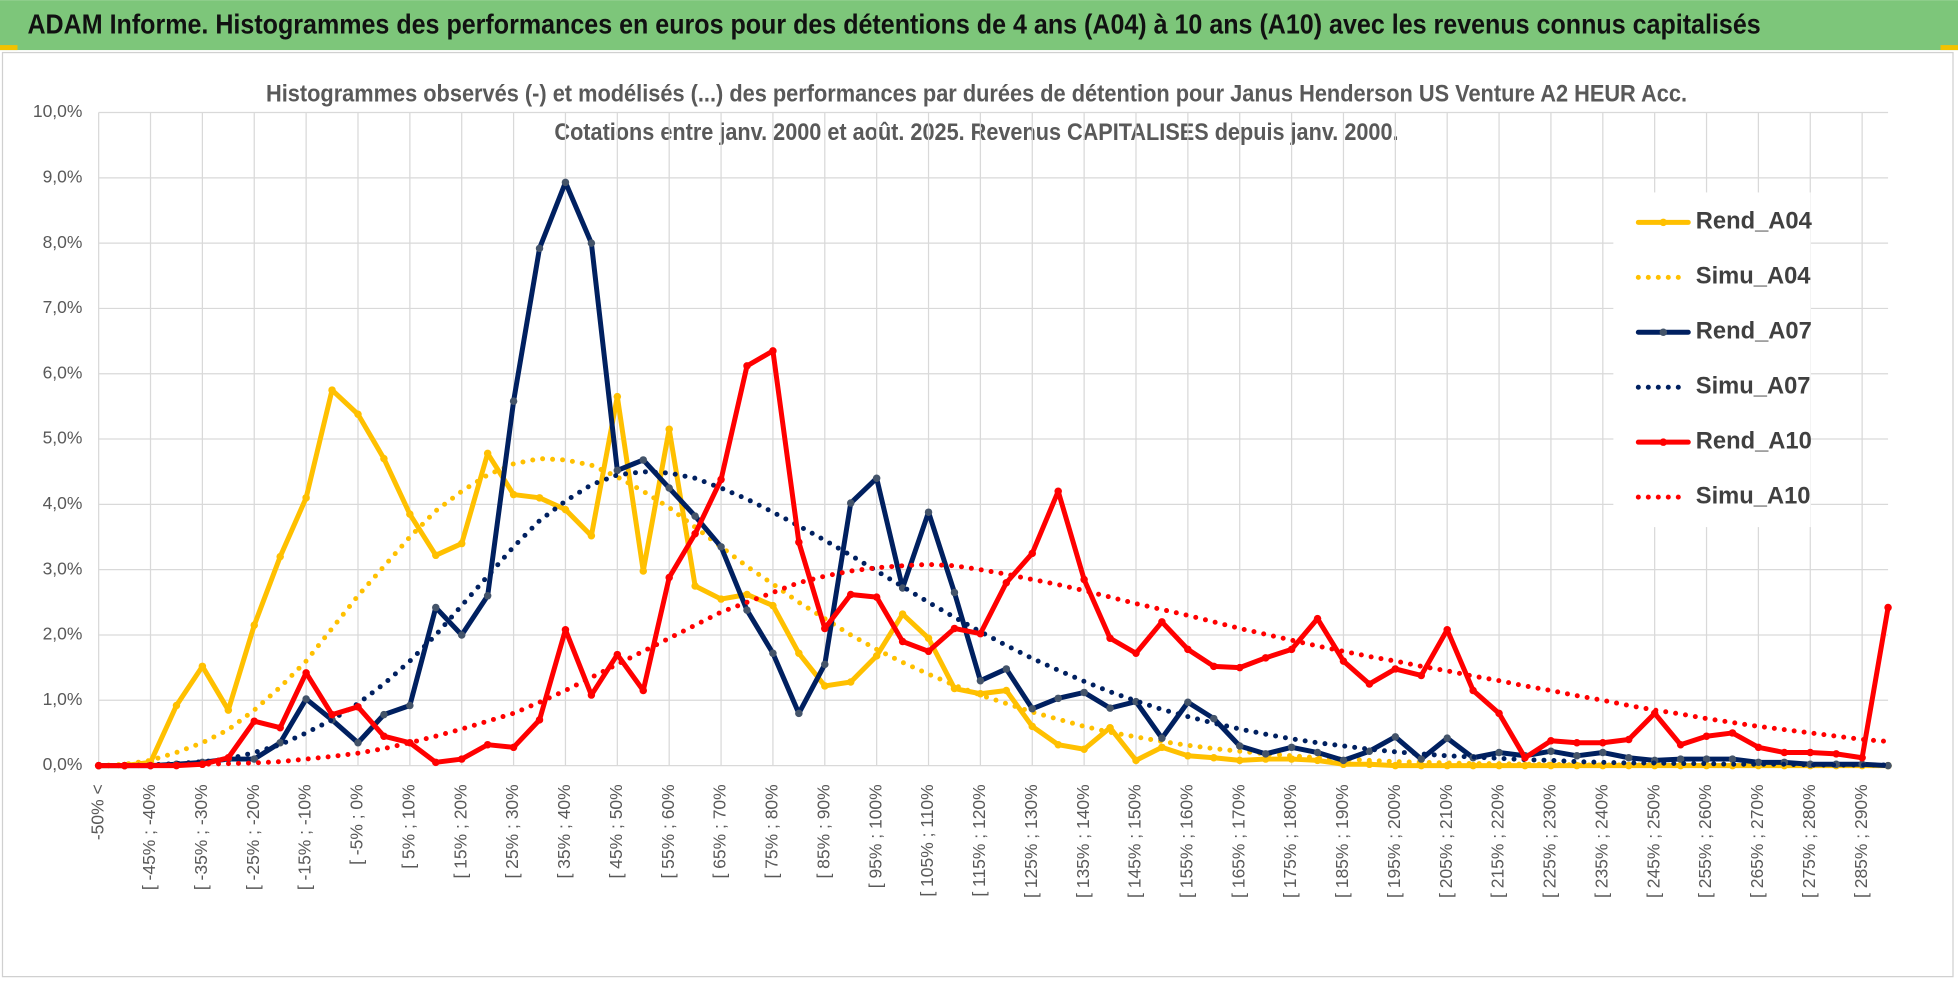  I want to click on y-tick-label: 6,0%, so click(63, 372).